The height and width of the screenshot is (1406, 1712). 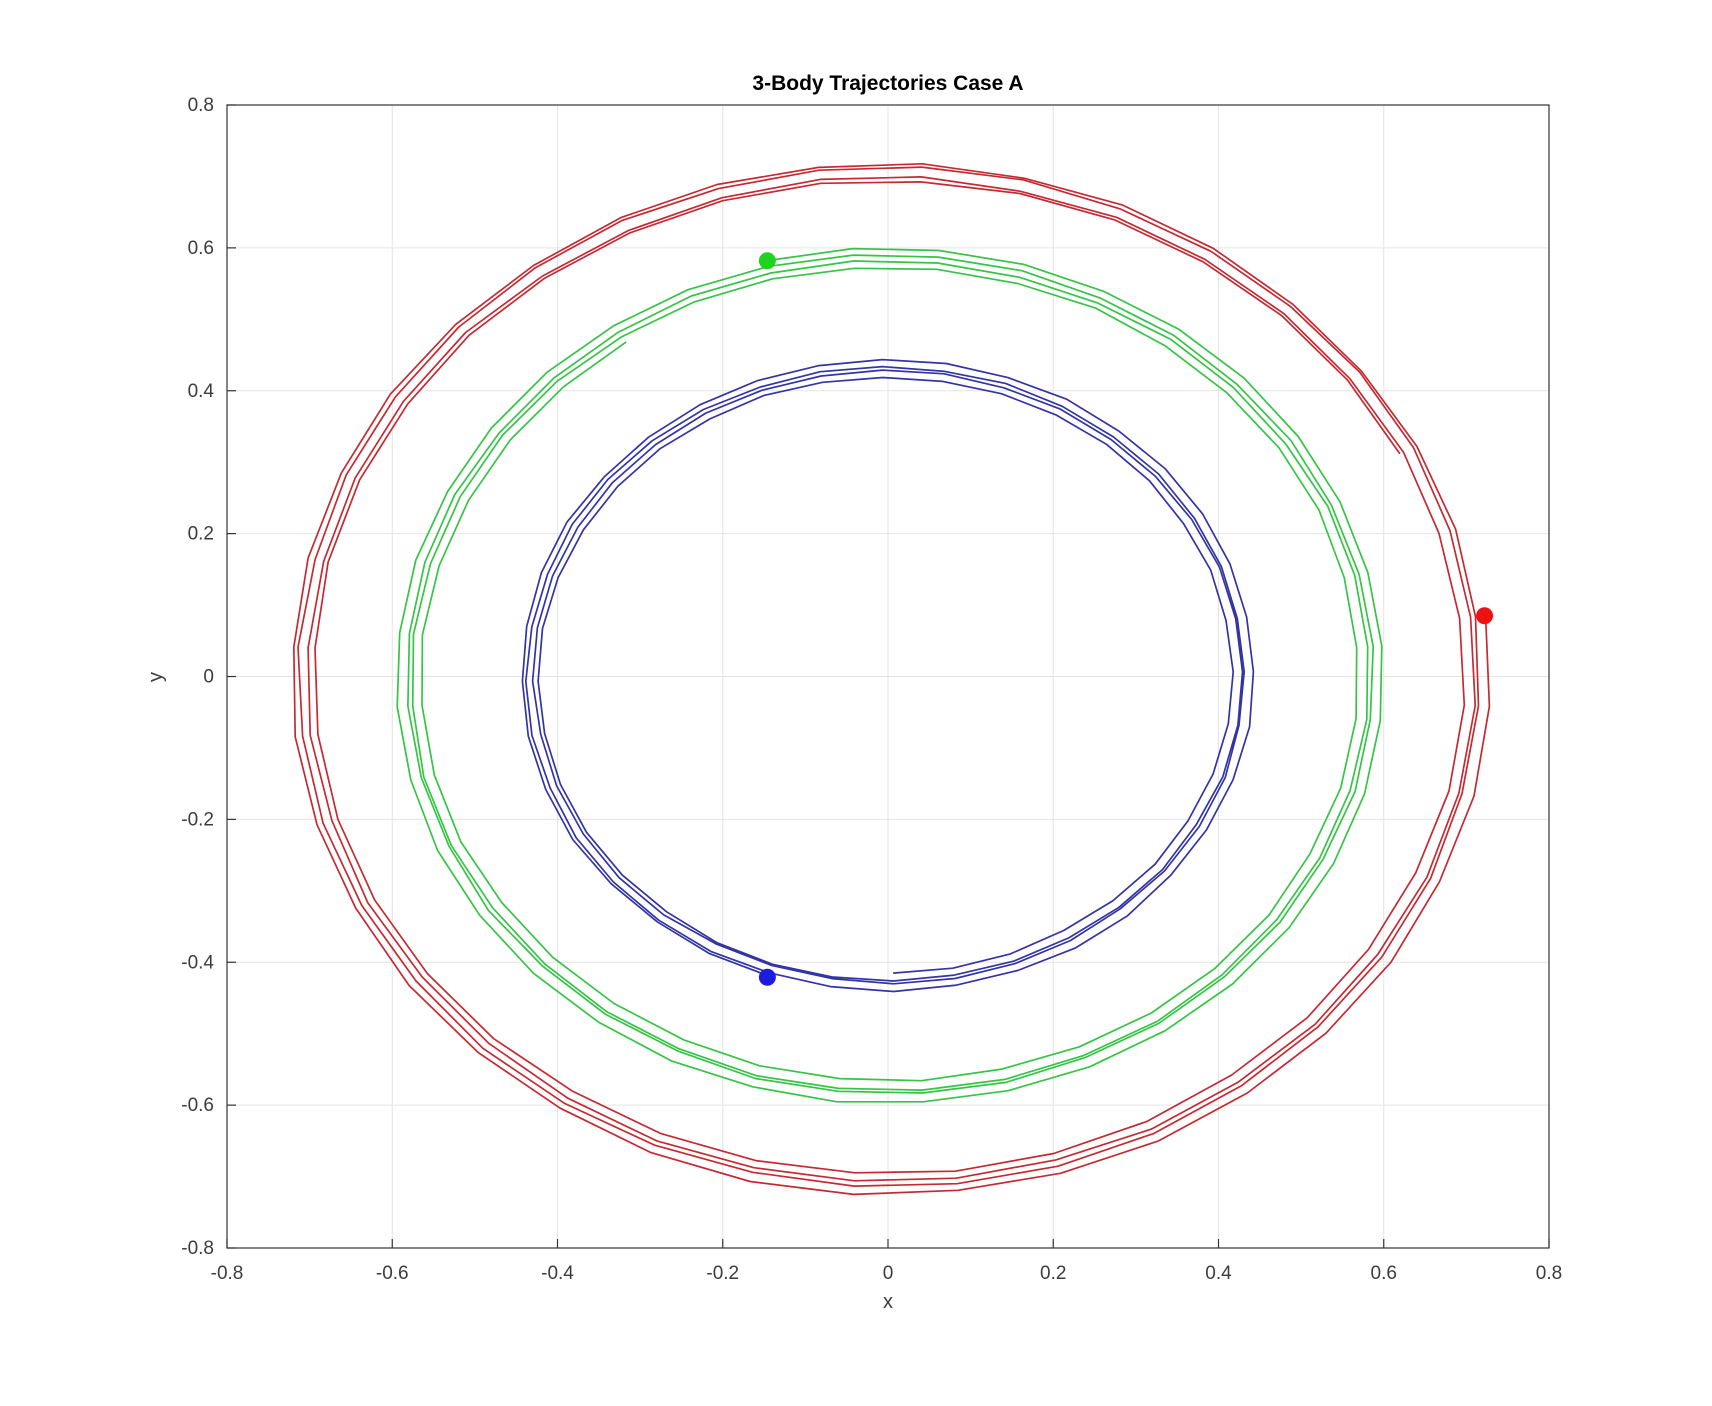 I want to click on chart-title: 3-Body Trajectories Case A, so click(x=887, y=83).